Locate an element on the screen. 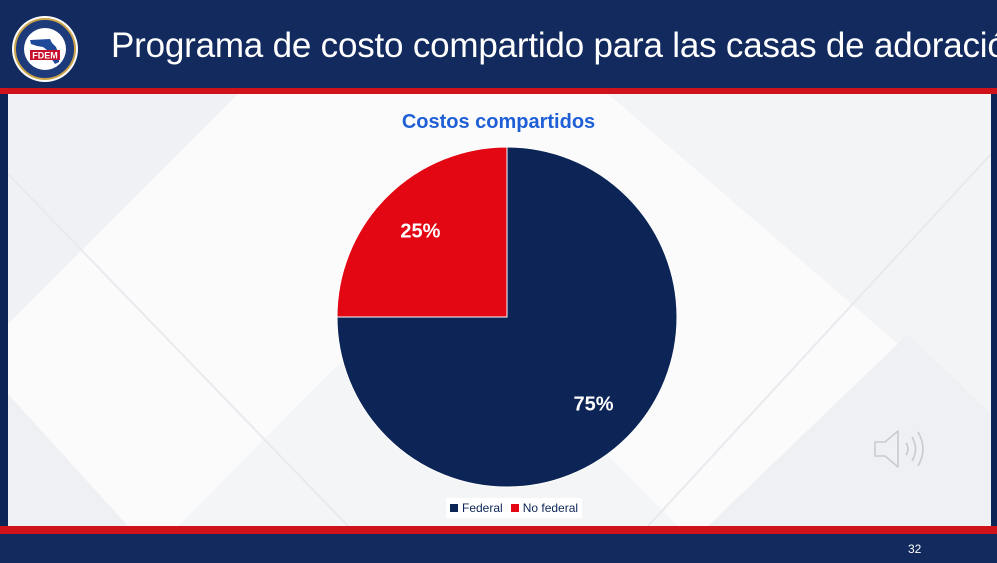 Image resolution: width=997 pixels, height=563 pixels. pie-label-no-federal: 25% is located at coordinates (420, 231).